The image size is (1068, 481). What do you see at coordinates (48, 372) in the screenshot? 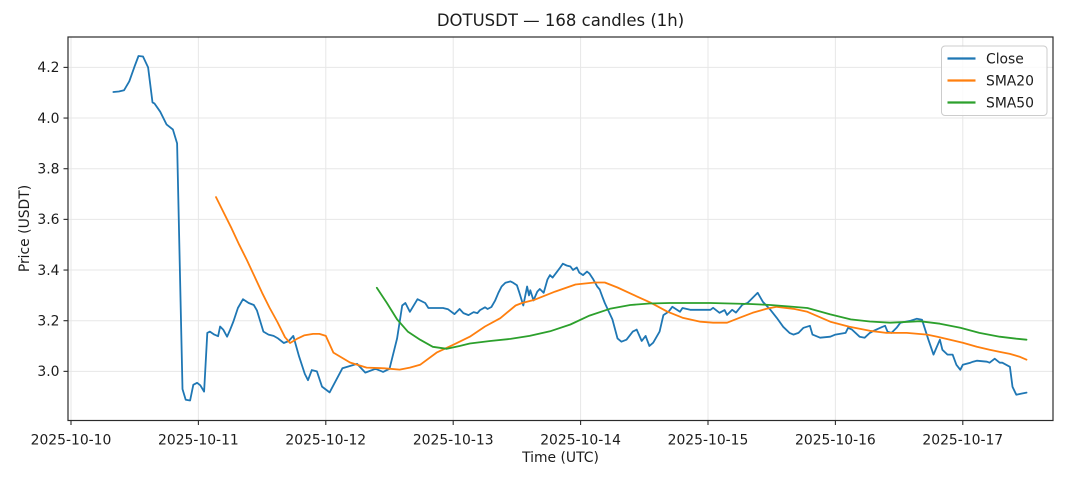
I see `y-tick-label: 3.0` at bounding box center [48, 372].